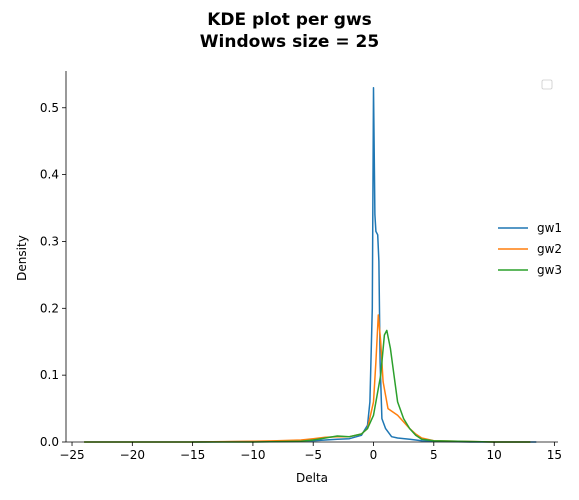 This screenshot has width=579, height=500. I want to click on y-tick-label: 0.0, so click(49, 442).